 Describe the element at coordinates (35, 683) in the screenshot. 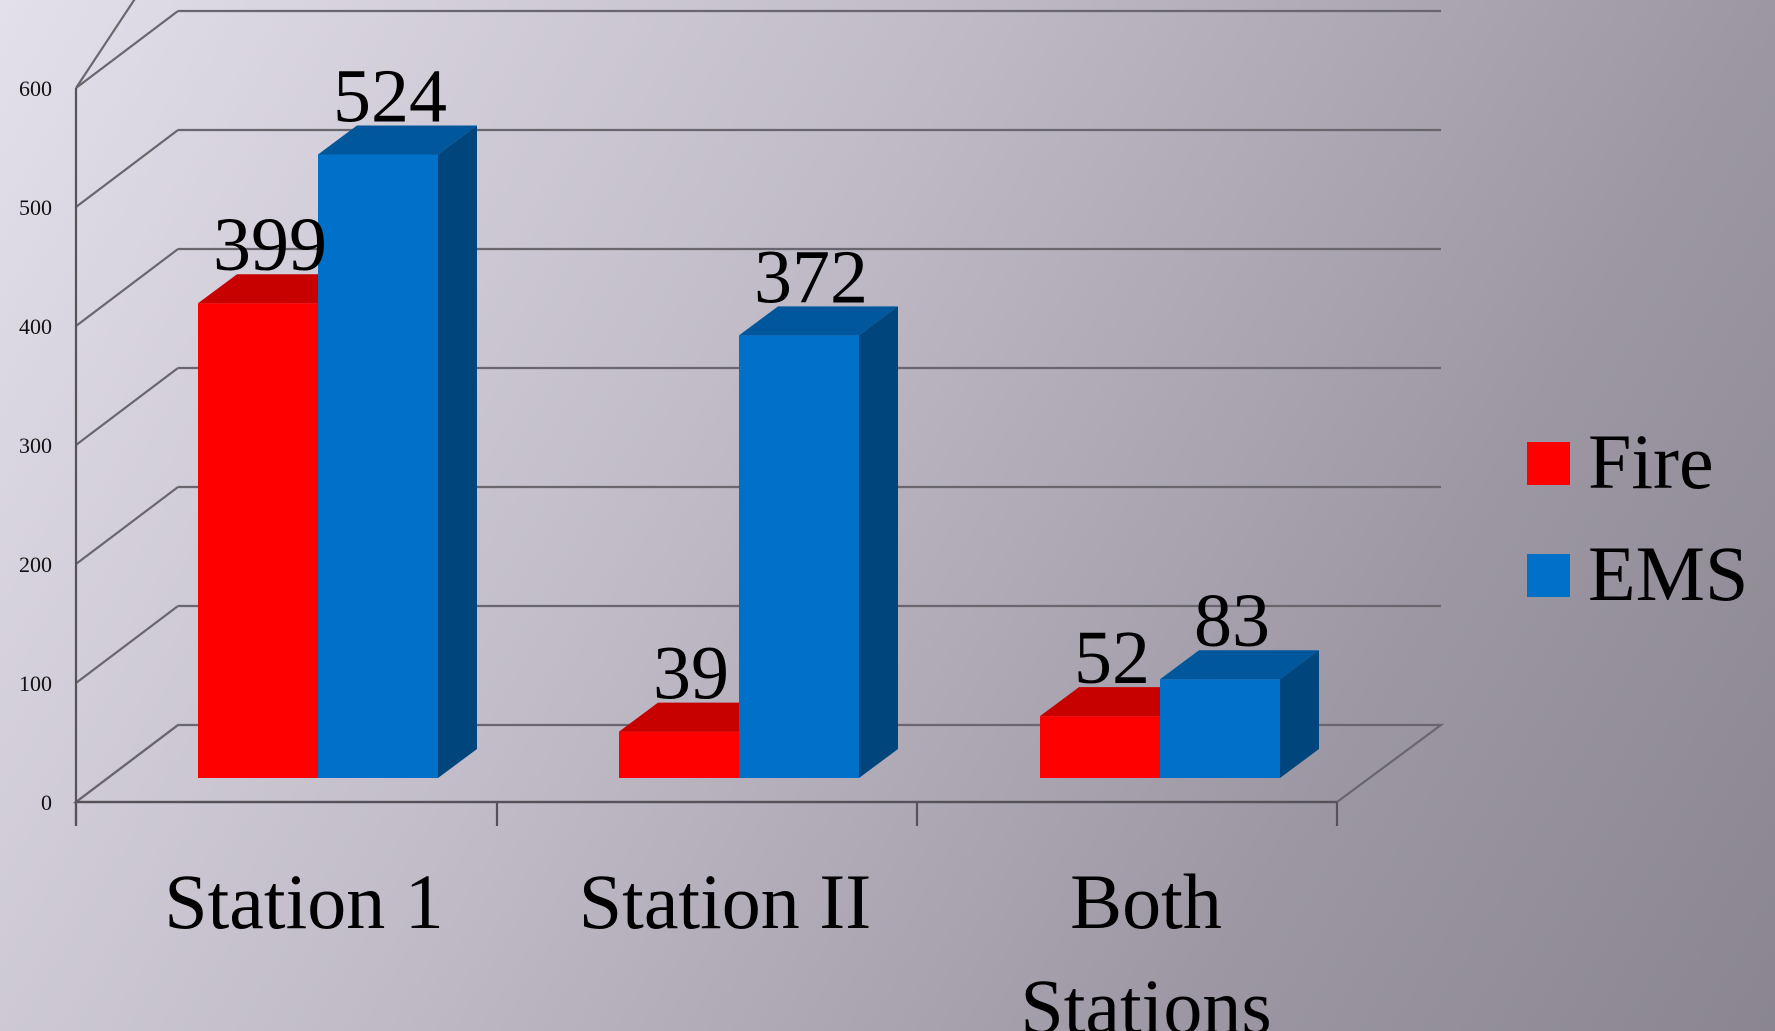

I see `y-tick-label: 100` at that location.